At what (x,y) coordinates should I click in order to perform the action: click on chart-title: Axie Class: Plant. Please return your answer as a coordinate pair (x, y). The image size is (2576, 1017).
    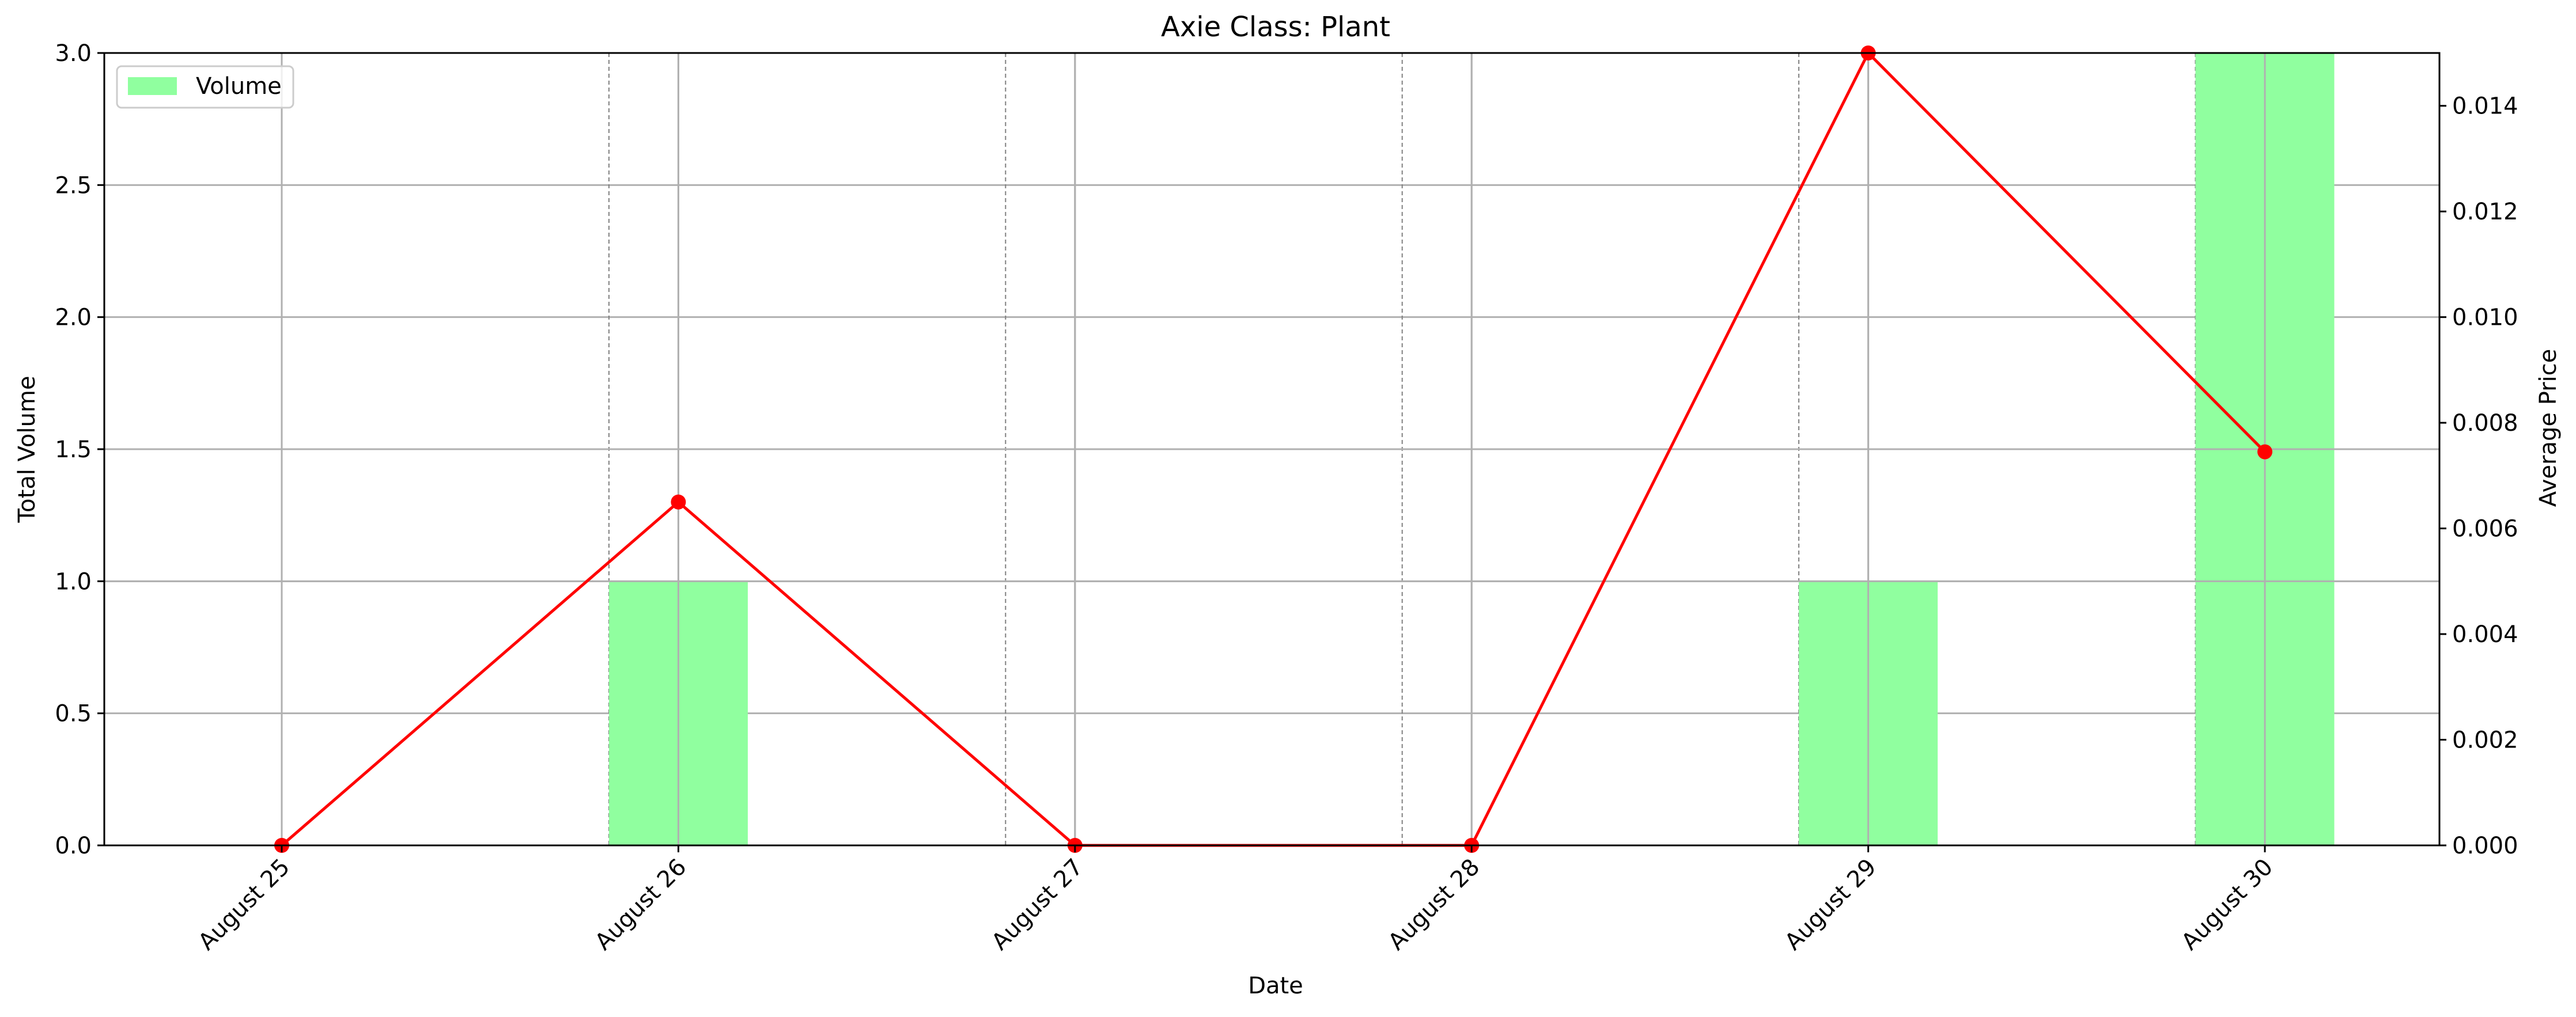
    Looking at the image, I should click on (1275, 27).